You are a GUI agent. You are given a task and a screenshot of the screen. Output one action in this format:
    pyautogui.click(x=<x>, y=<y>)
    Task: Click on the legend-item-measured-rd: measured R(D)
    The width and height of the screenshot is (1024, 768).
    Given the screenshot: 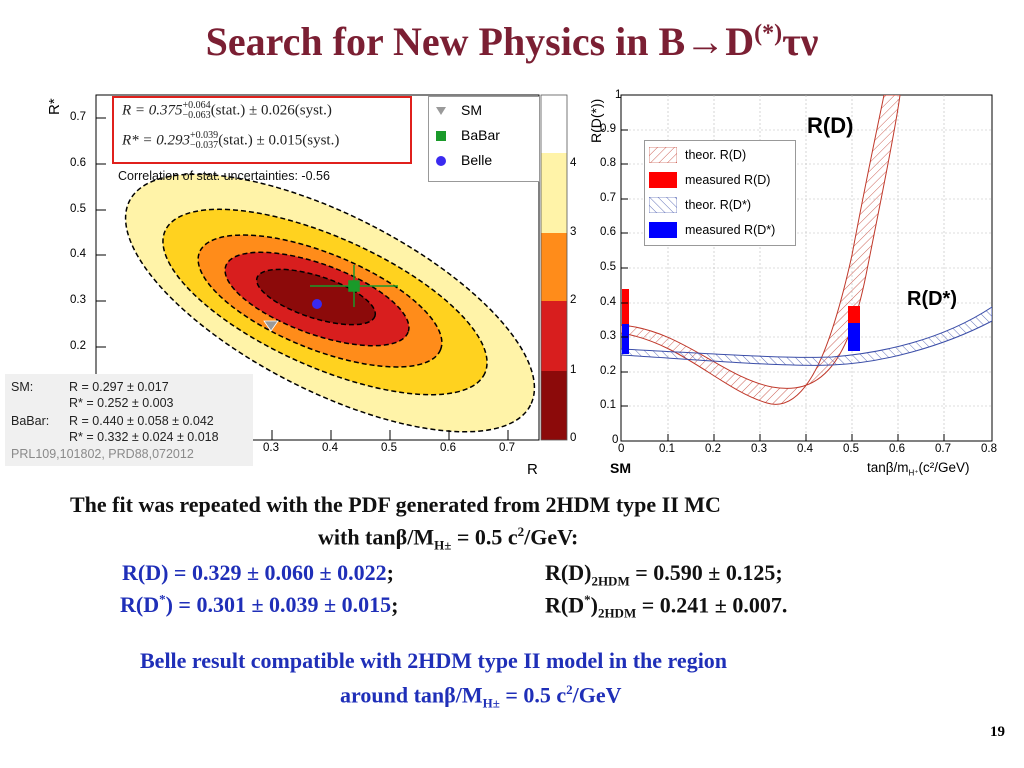 What is the action you would take?
    pyautogui.click(x=709, y=180)
    